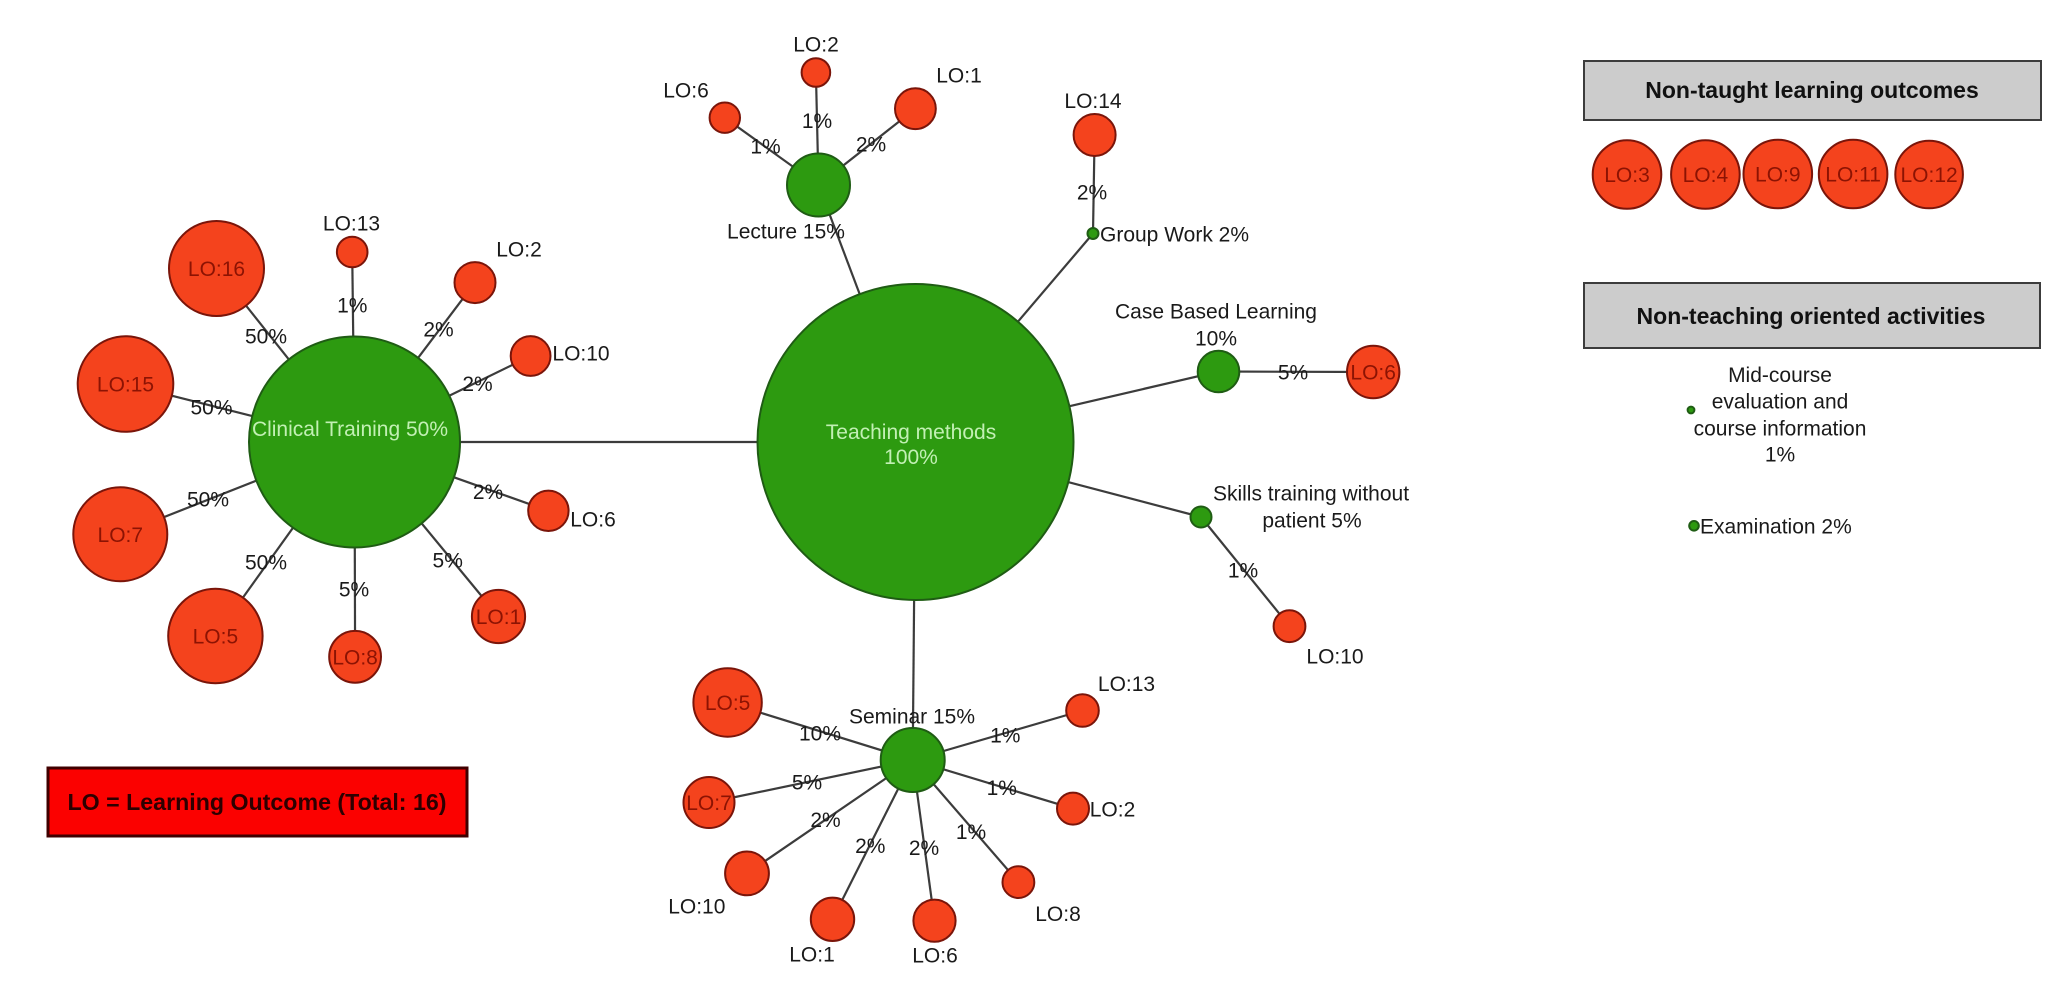  I want to click on svg-text: LO:11, so click(1853, 175).